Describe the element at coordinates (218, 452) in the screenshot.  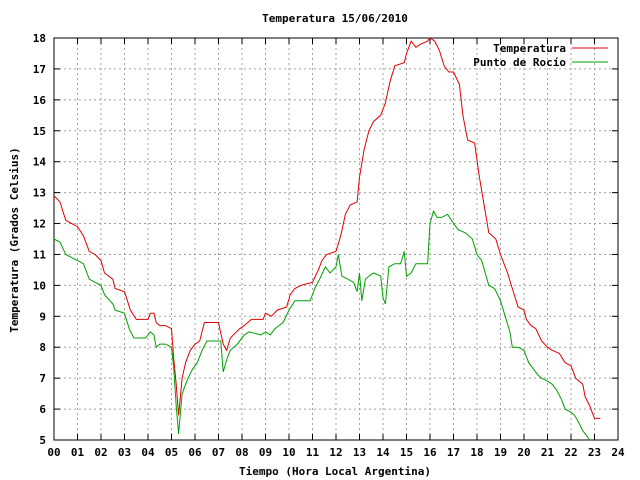
I see `x-tick-label: 07` at that location.